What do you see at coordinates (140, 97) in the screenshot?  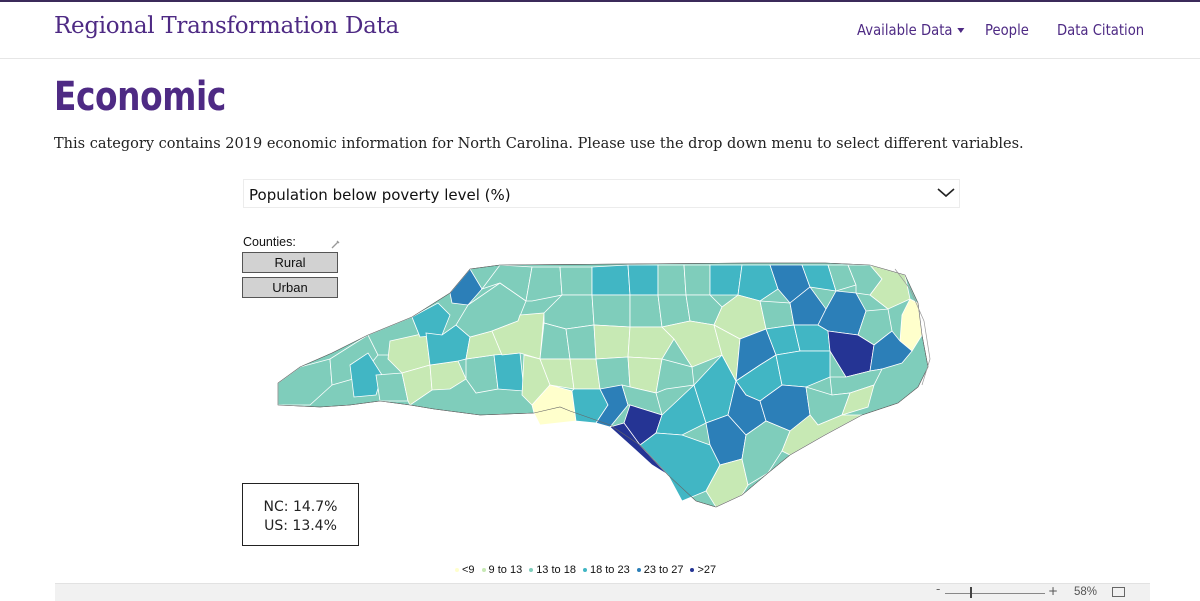 I see `page-title: Economic` at bounding box center [140, 97].